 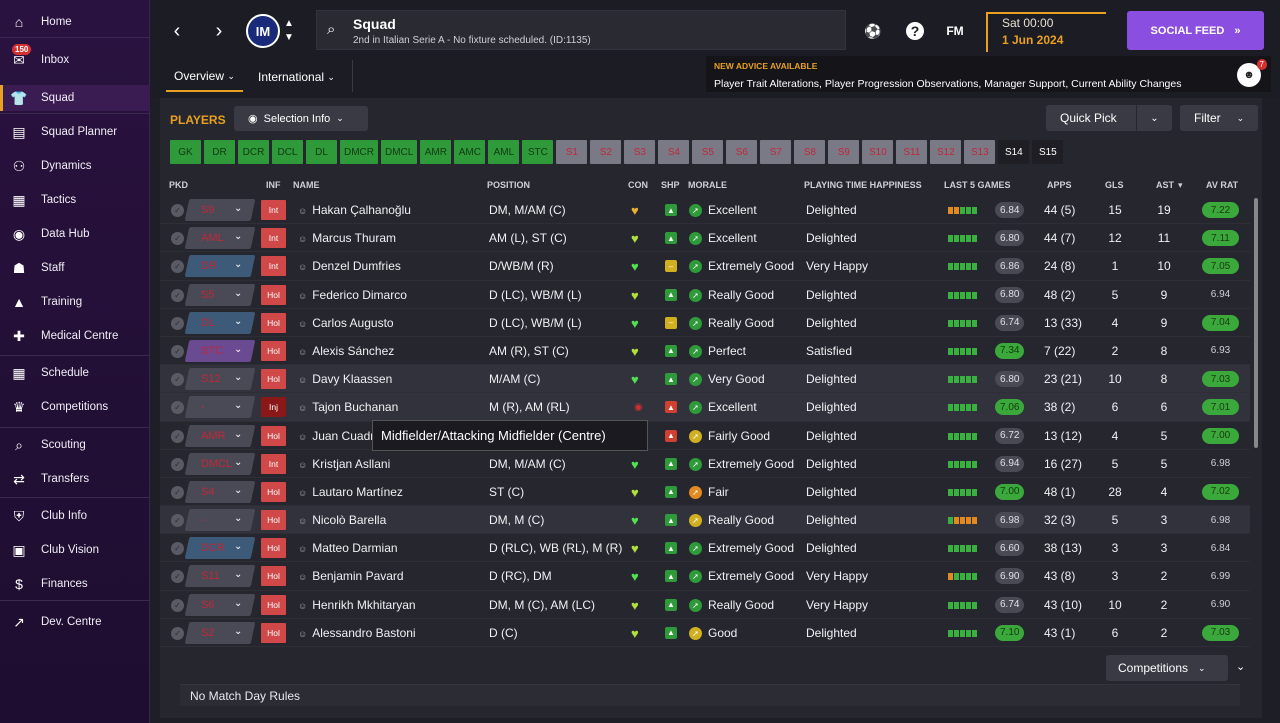 What do you see at coordinates (776, 152) in the screenshot?
I see `position-chip-s7: S7` at bounding box center [776, 152].